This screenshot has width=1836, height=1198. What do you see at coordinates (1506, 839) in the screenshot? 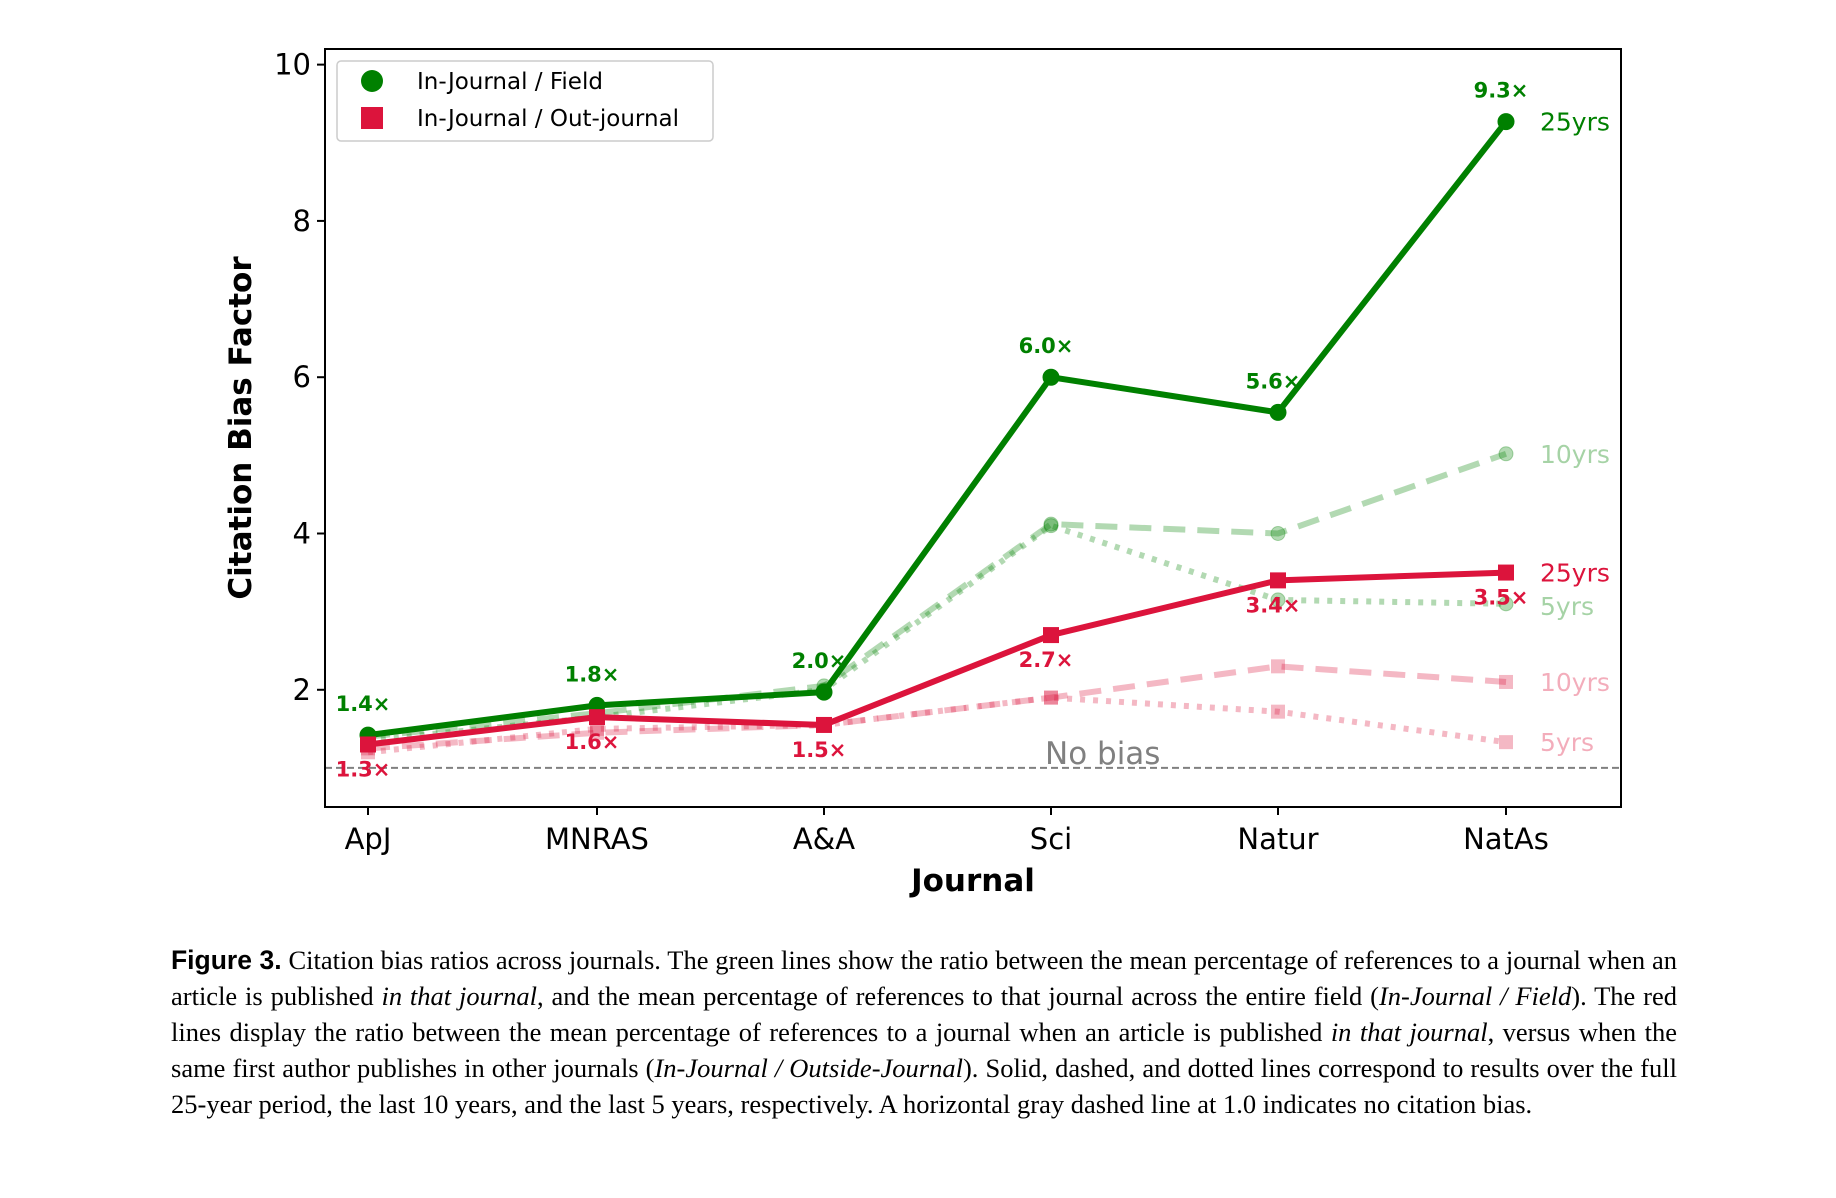
I see `x-tick-label: NatAs` at bounding box center [1506, 839].